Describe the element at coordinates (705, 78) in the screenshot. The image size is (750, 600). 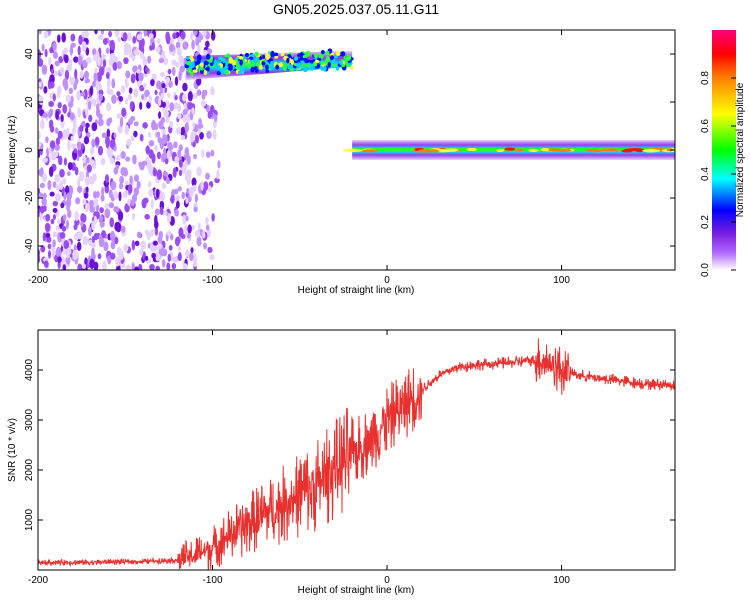
I see `colorbar-tick-label: 0.8` at that location.